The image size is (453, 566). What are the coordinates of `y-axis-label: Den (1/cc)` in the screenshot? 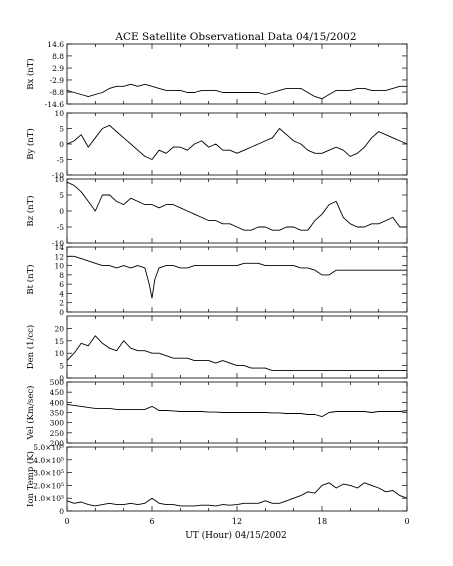 It's located at (30, 347).